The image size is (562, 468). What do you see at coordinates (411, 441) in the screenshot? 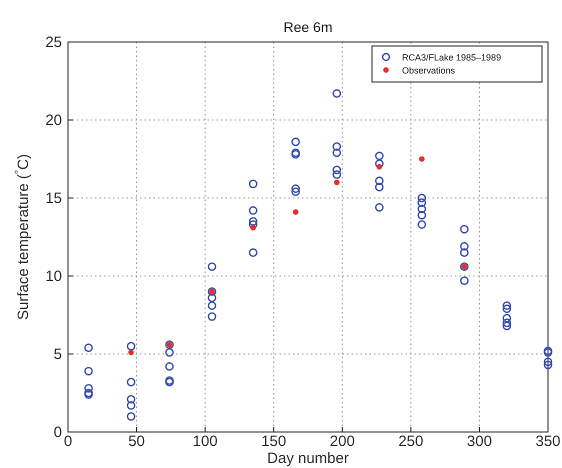
I see `x-tick-label: 250` at bounding box center [411, 441].